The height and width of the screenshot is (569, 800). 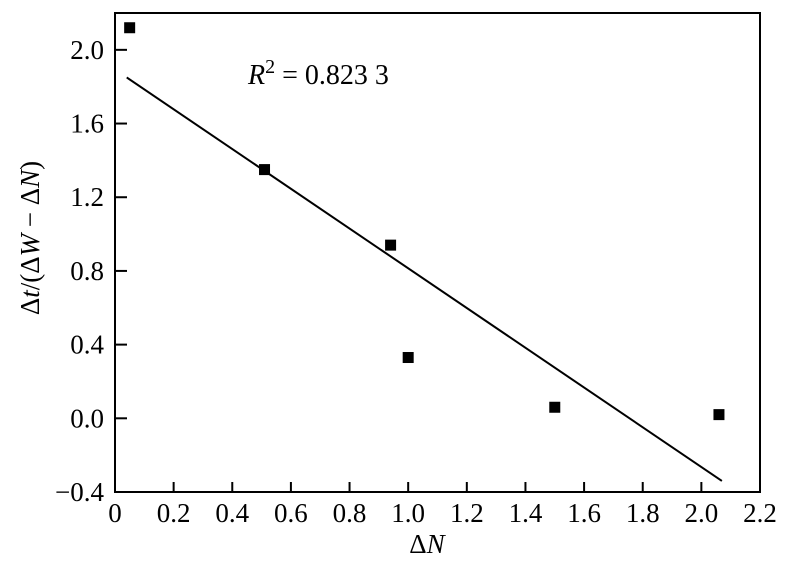 I want to click on x-tick-label: 1.4, so click(x=526, y=513).